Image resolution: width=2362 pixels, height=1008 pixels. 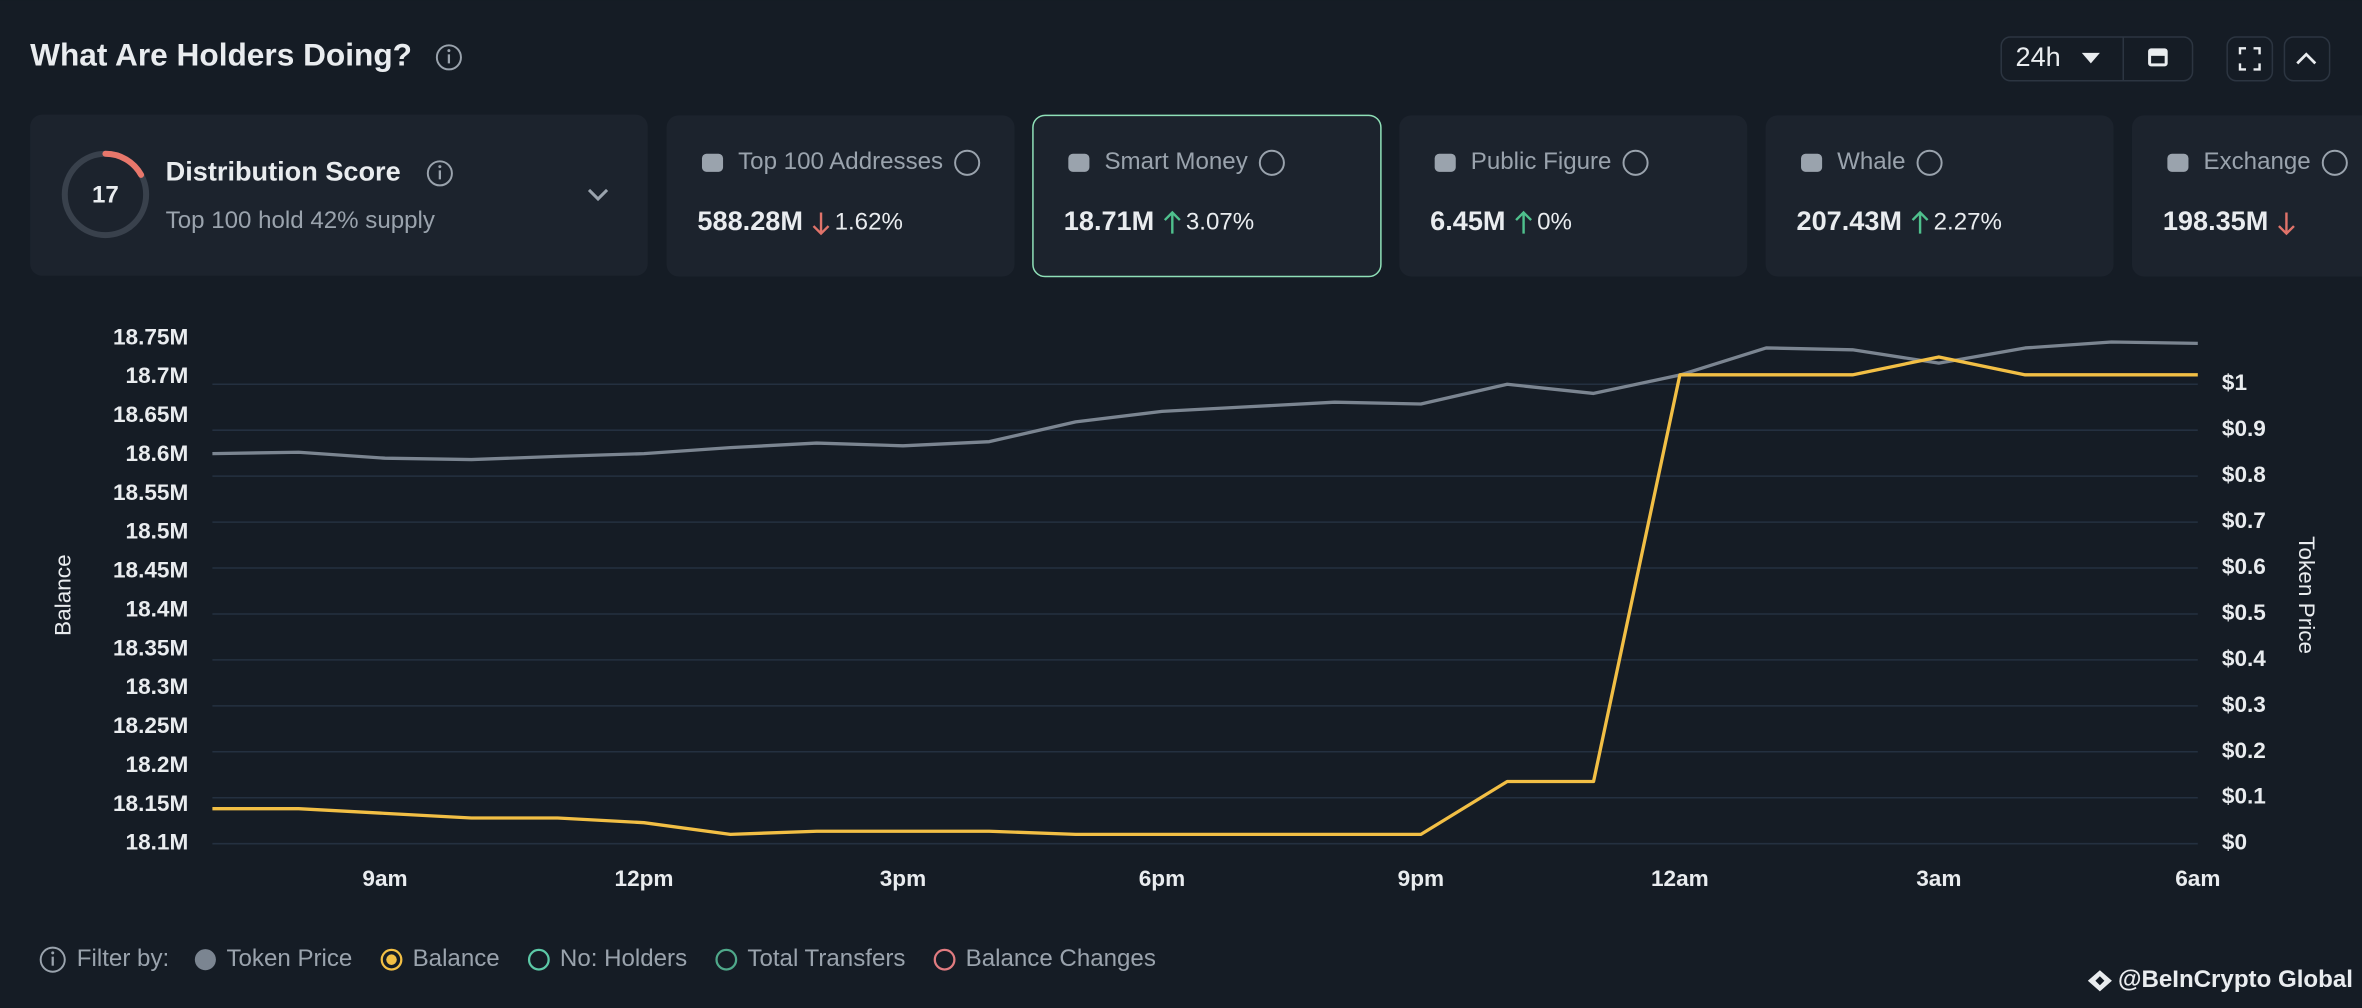 I want to click on y-axis-label: Balance, so click(x=63, y=595).